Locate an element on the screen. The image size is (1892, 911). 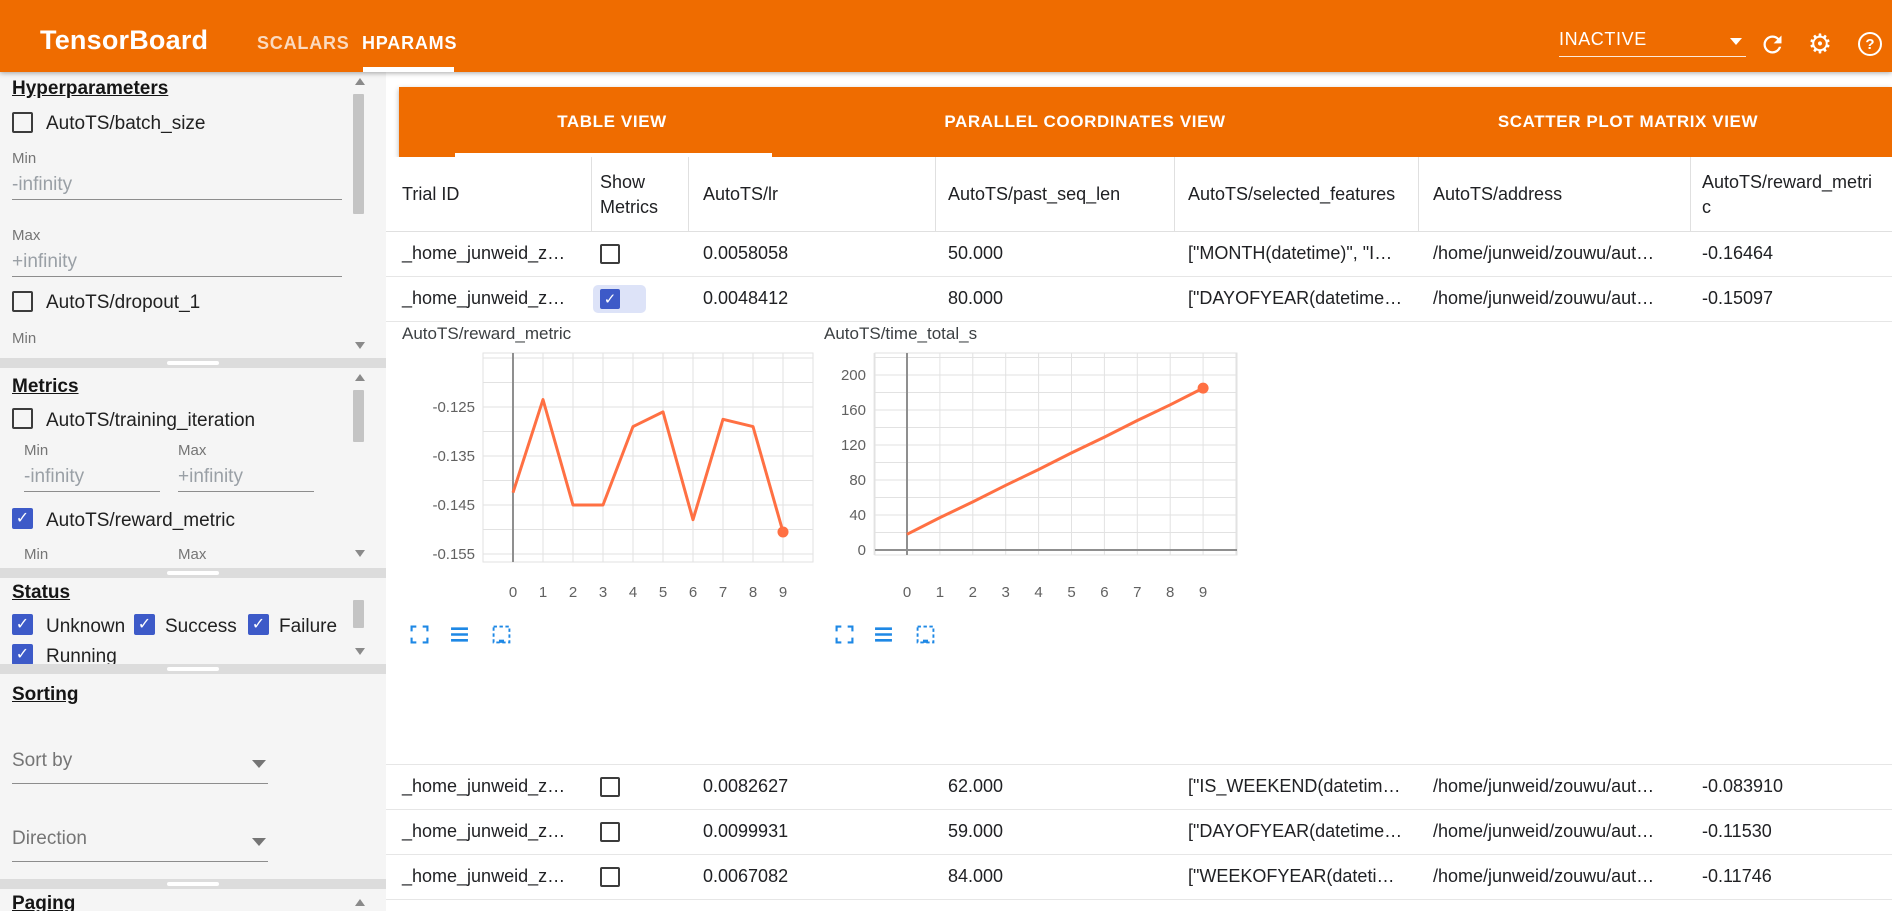
checkbox-dropout-1: ✓ is located at coordinates (22, 301).